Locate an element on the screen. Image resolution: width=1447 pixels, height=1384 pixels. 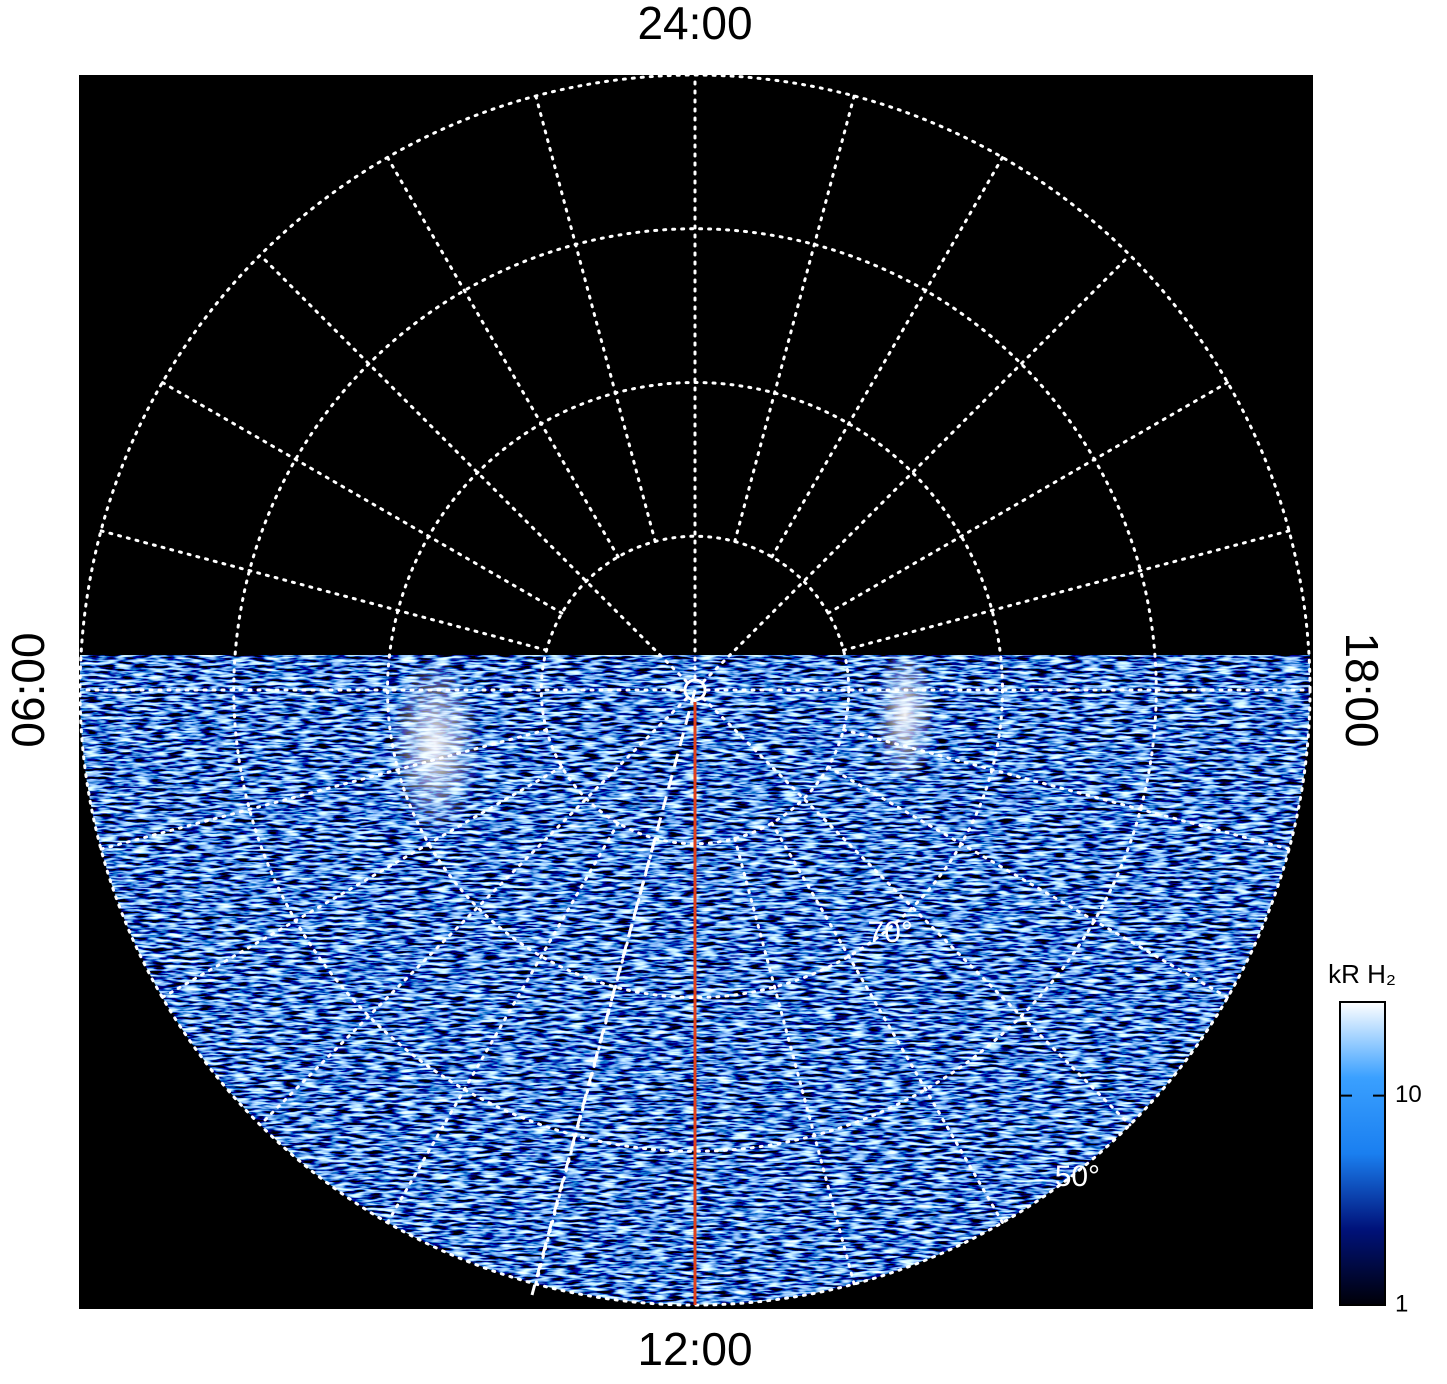
dashed-track is located at coordinates (613, 992).